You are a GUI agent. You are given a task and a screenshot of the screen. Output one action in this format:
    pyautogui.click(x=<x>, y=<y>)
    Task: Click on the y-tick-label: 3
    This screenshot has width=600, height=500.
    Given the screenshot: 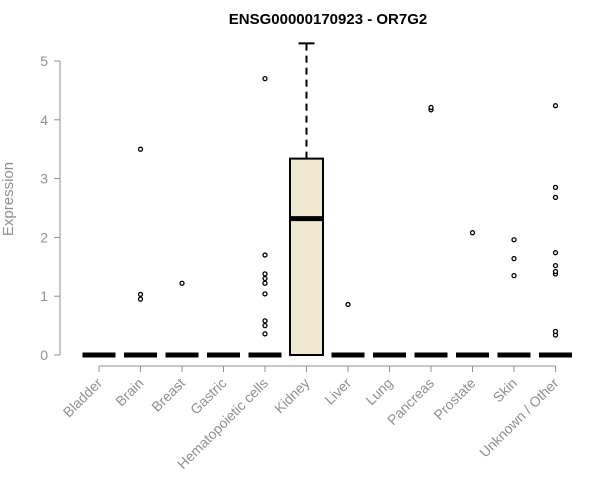 What is the action you would take?
    pyautogui.click(x=44, y=179)
    